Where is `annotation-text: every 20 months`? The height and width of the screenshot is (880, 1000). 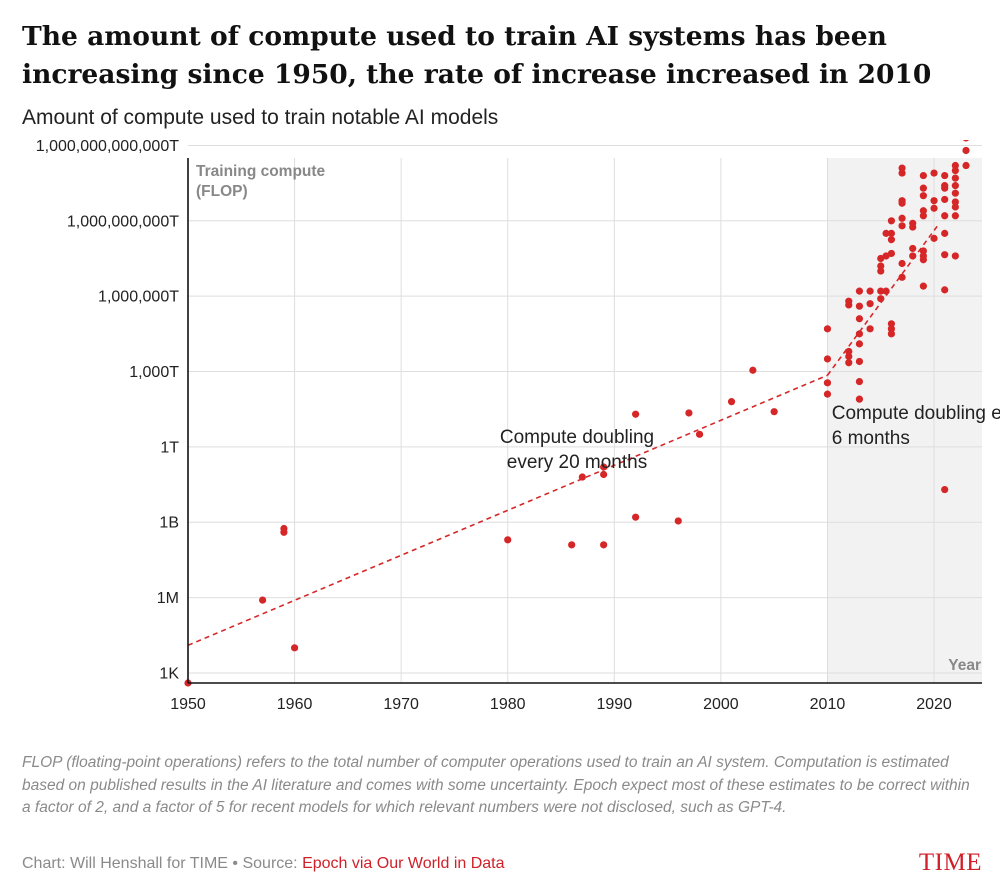 annotation-text: every 20 months is located at coordinates (577, 462).